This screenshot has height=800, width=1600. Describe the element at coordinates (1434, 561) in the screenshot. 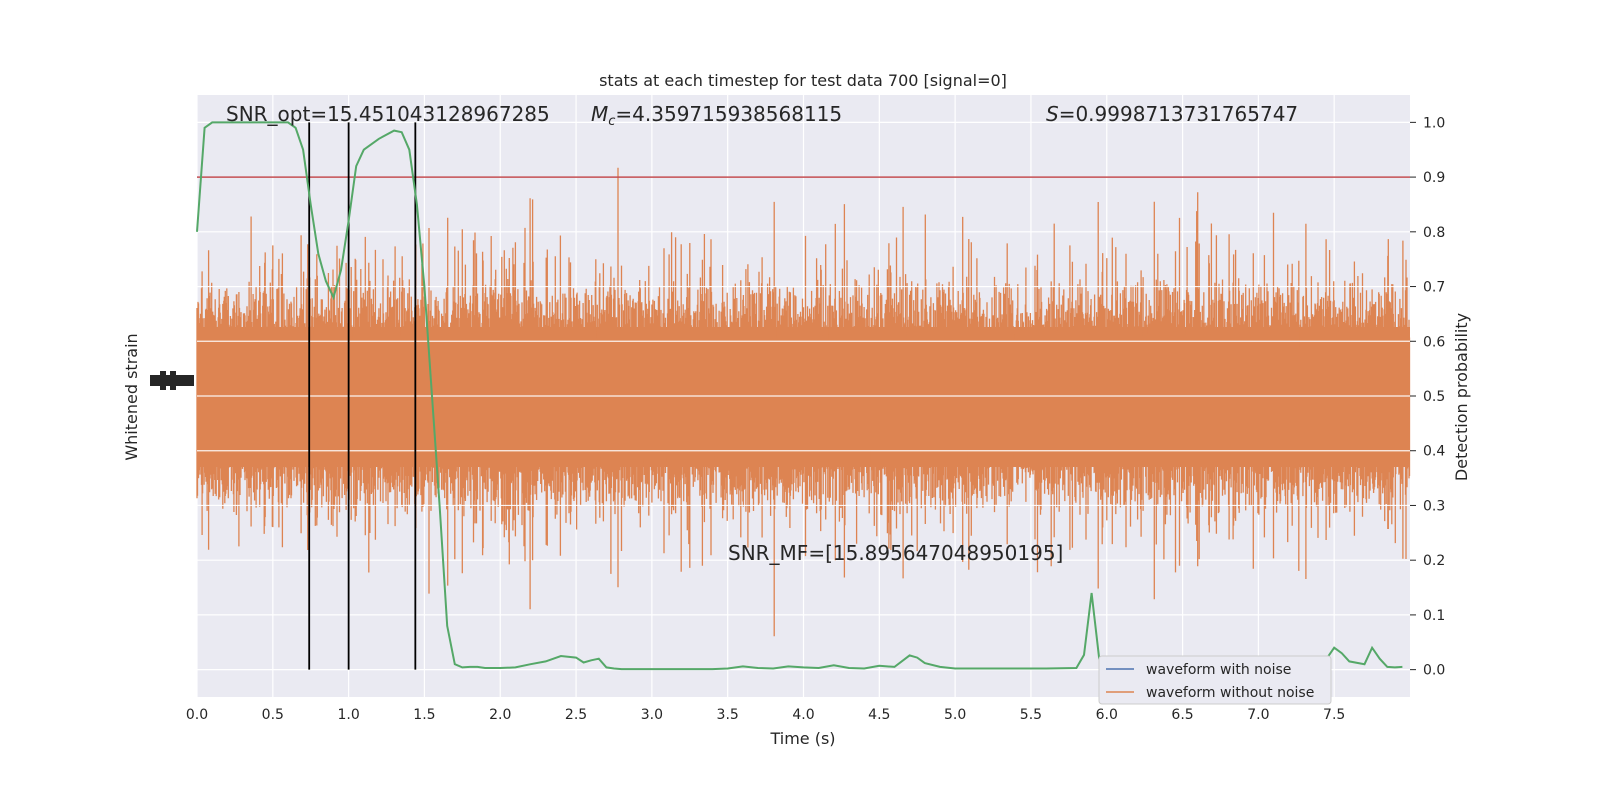

I see `y-tick-label-2: 0.2` at that location.